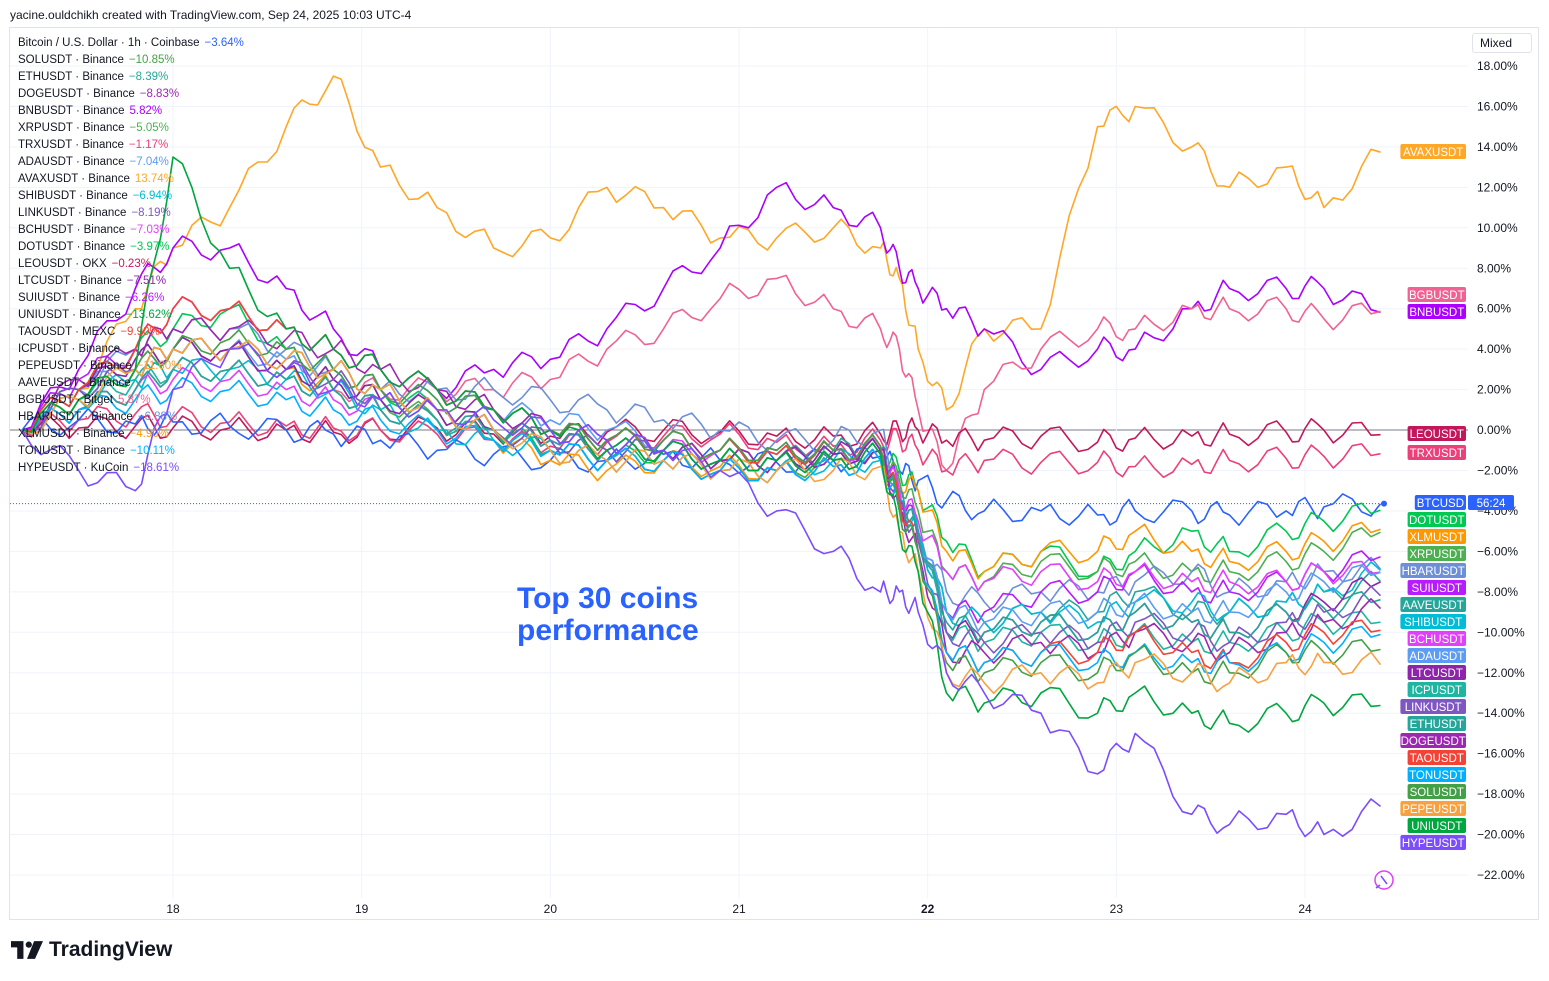  I want to click on series-price-label-hypeusdt: HYPEUSDT, so click(1433, 842).